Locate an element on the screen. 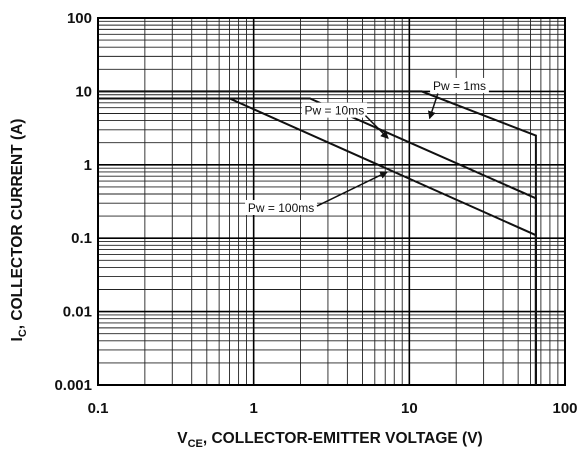  x-tick-label: 100 is located at coordinates (564, 408).